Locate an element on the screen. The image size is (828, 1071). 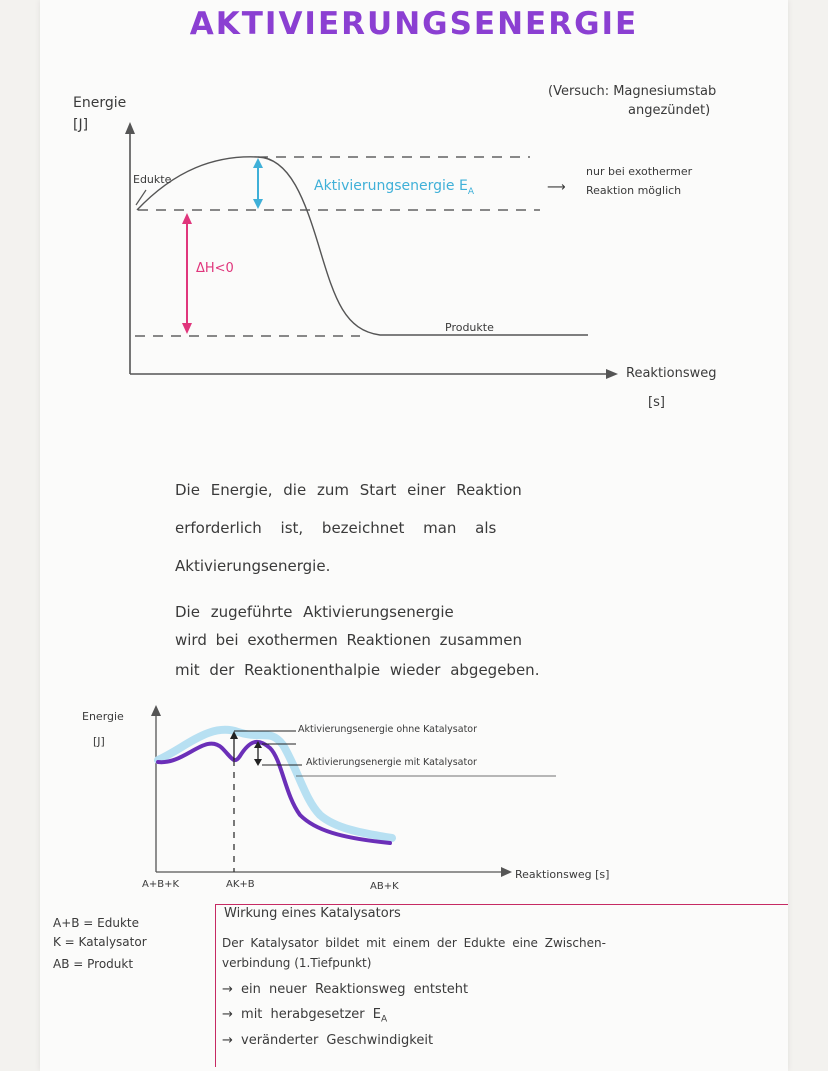
y-axis-arrow is located at coordinates (130, 128).